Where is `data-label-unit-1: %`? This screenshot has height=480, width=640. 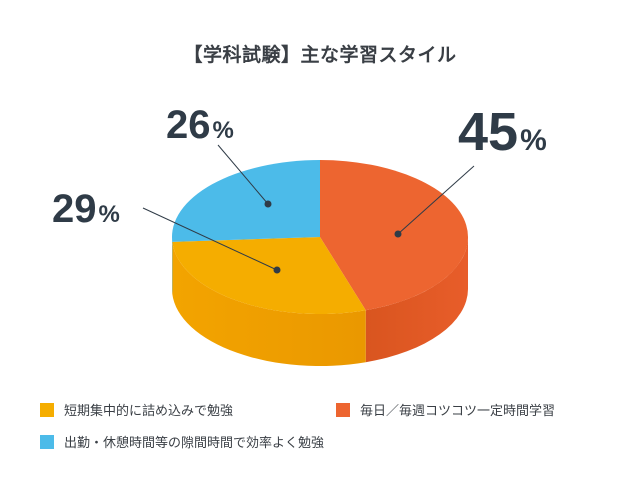
data-label-unit-1: % is located at coordinates (109, 214).